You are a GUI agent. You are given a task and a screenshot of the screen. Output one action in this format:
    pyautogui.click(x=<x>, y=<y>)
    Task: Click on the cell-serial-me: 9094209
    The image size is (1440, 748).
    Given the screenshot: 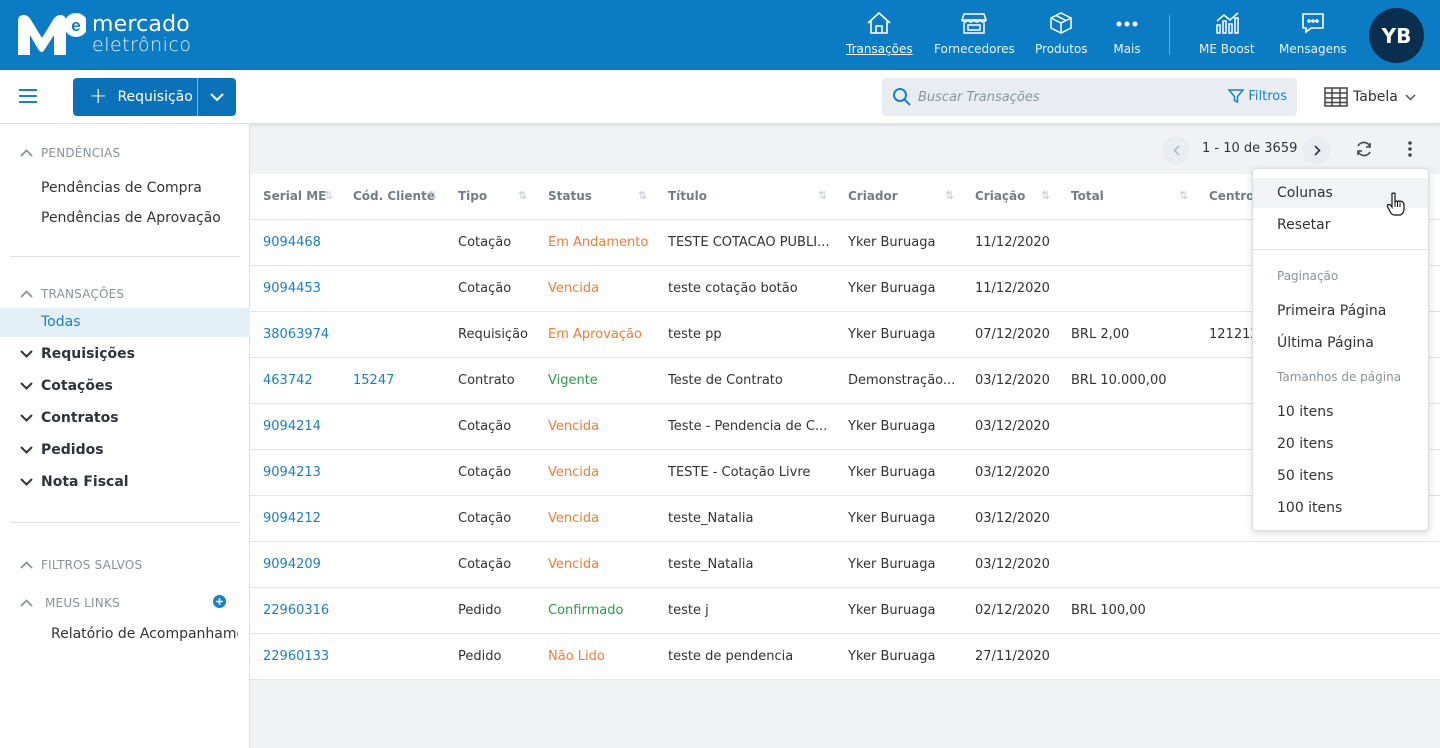 What is the action you would take?
    pyautogui.click(x=292, y=564)
    